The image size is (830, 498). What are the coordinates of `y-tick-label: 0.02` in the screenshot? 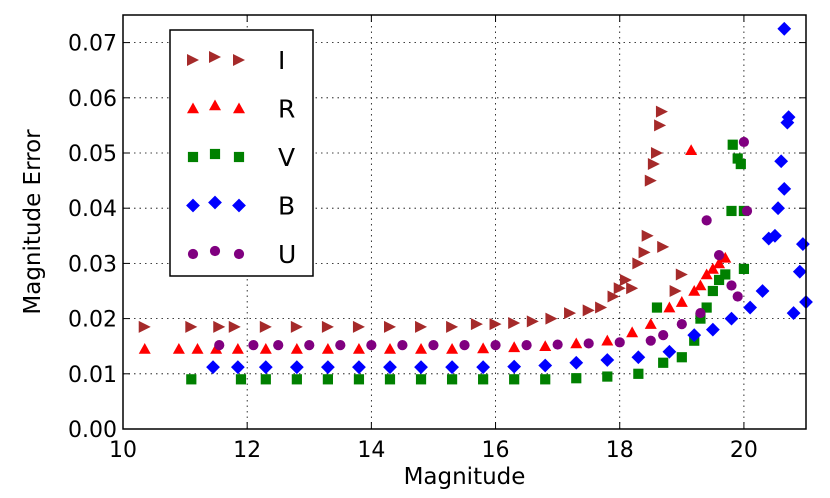 It's located at (92, 320).